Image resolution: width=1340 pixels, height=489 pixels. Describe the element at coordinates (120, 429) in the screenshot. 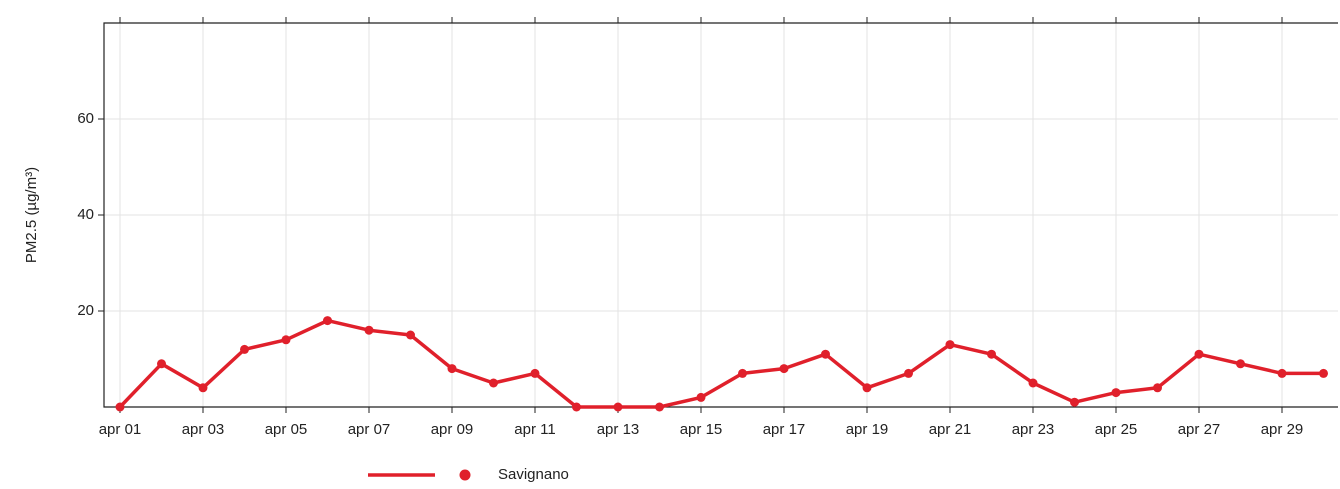

I see `x-tick-label: apr 01` at that location.